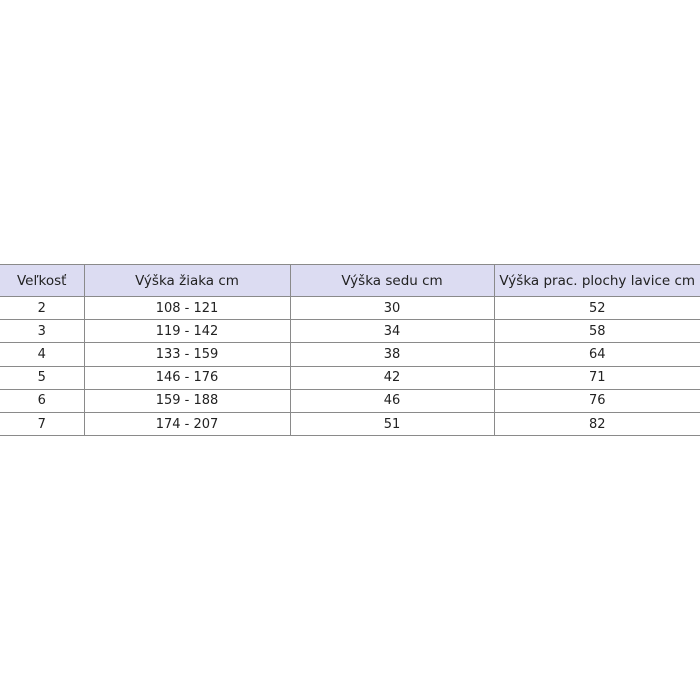 The image size is (700, 700). I want to click on table-row: 2 108 - 121 30 52, so click(350, 308).